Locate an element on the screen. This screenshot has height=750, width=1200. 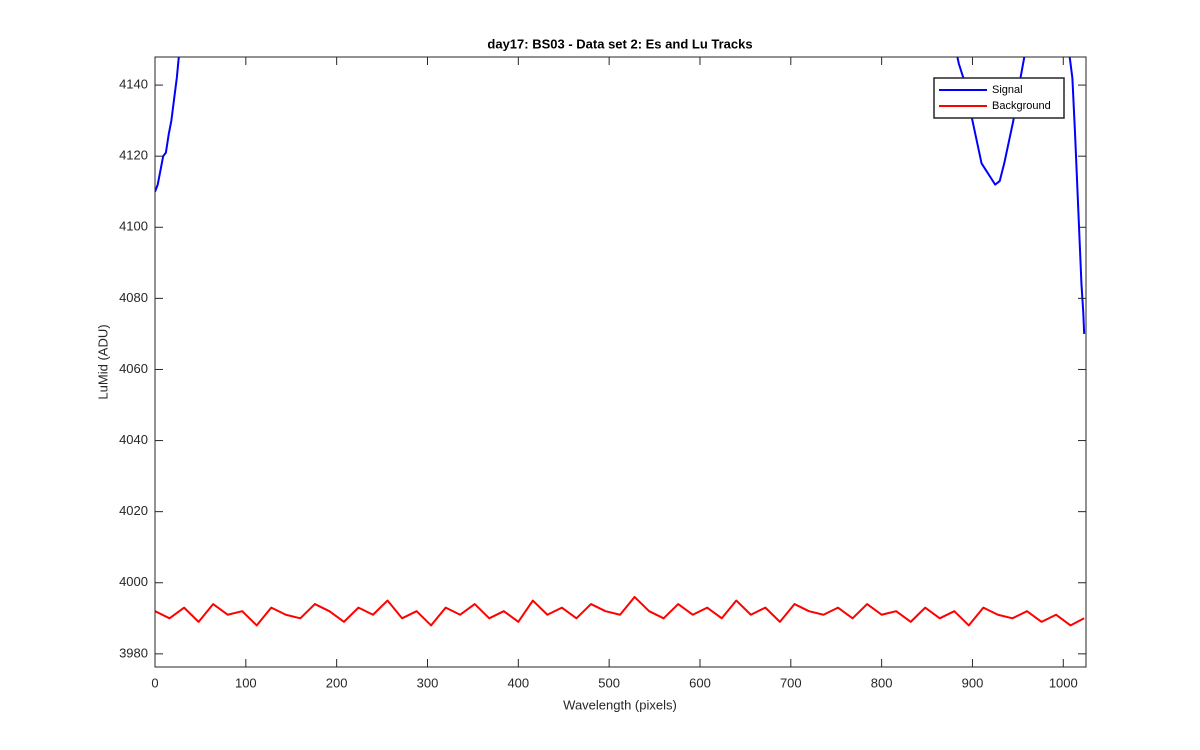
x-tick-label: 700 is located at coordinates (791, 682).